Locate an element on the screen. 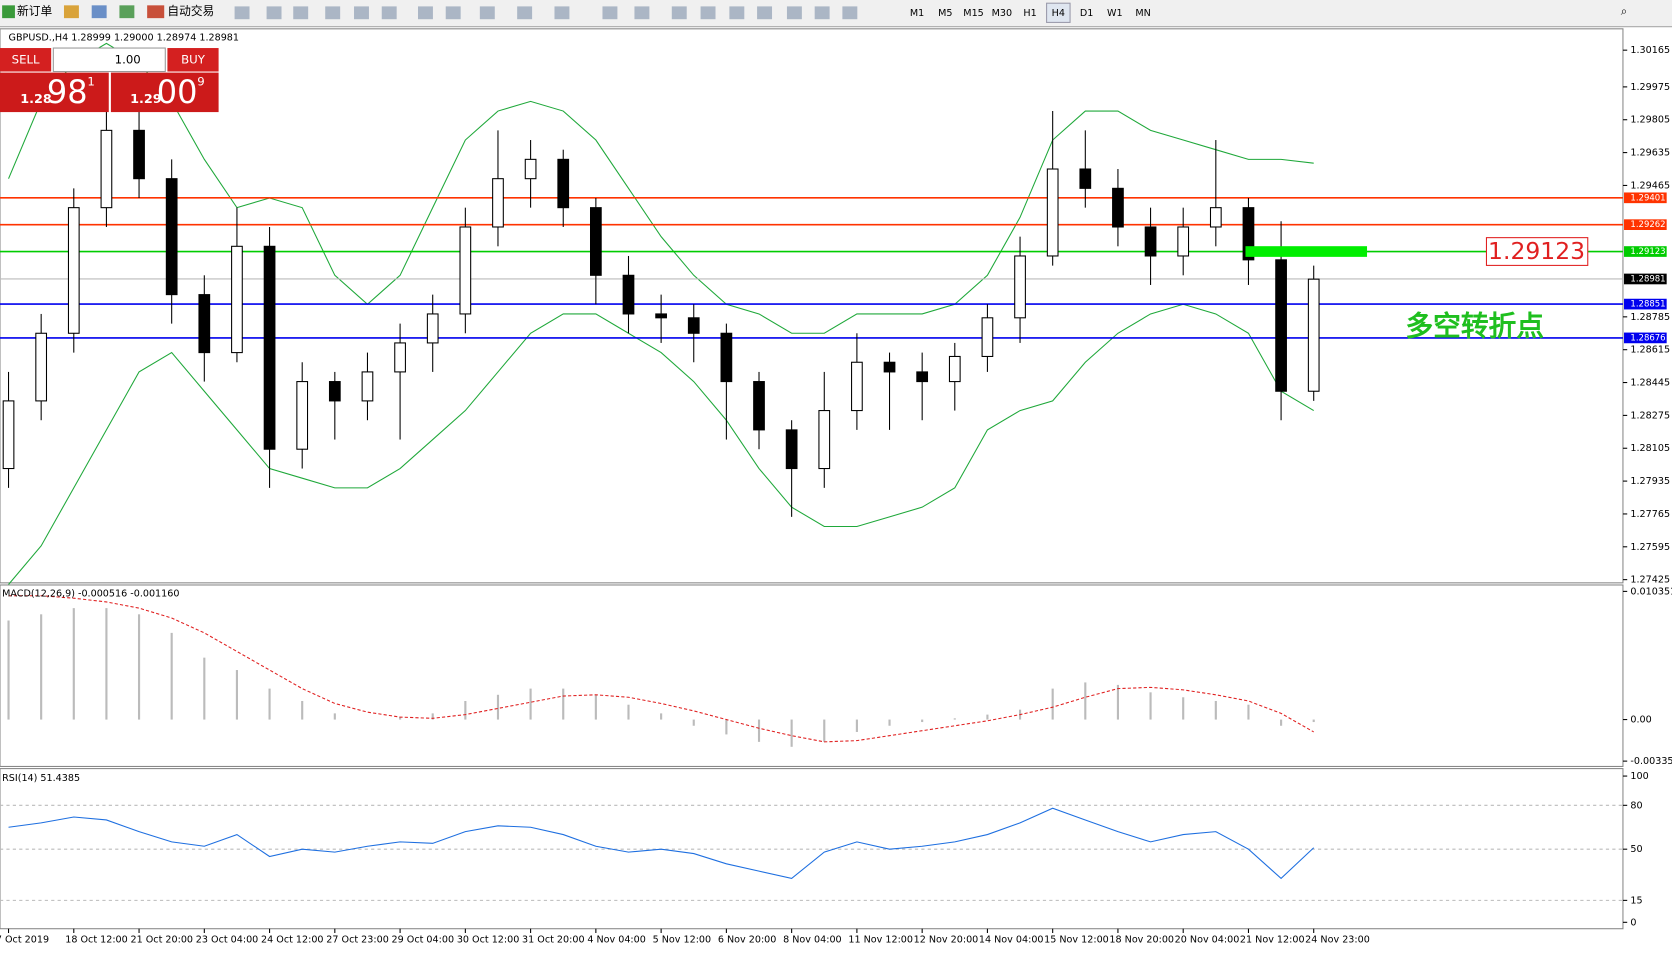 The height and width of the screenshot is (953, 1672). buy-button is located at coordinates (193, 60).